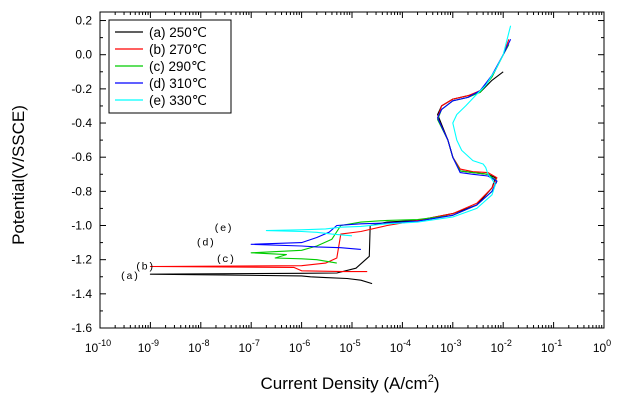 The width and height of the screenshot is (629, 398). Describe the element at coordinates (450, 346) in the screenshot. I see `x-tick-label: 10⁻³` at that location.